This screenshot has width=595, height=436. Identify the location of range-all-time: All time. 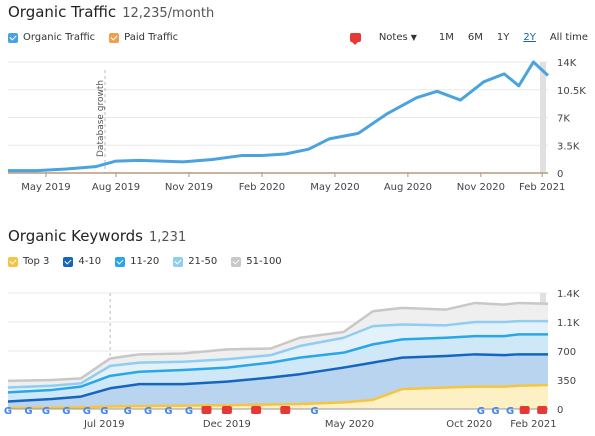
(568, 37).